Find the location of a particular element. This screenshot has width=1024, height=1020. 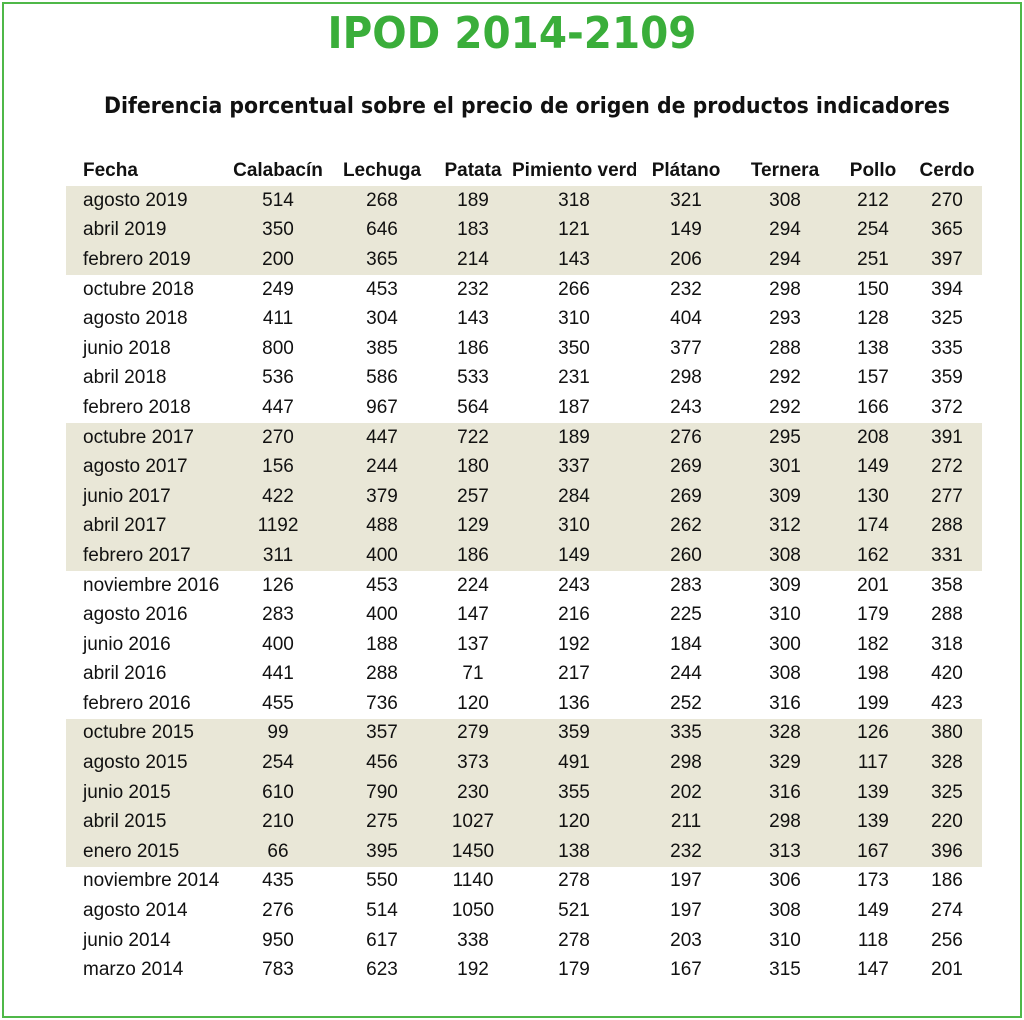

table-cell-value: 121 is located at coordinates (574, 230).